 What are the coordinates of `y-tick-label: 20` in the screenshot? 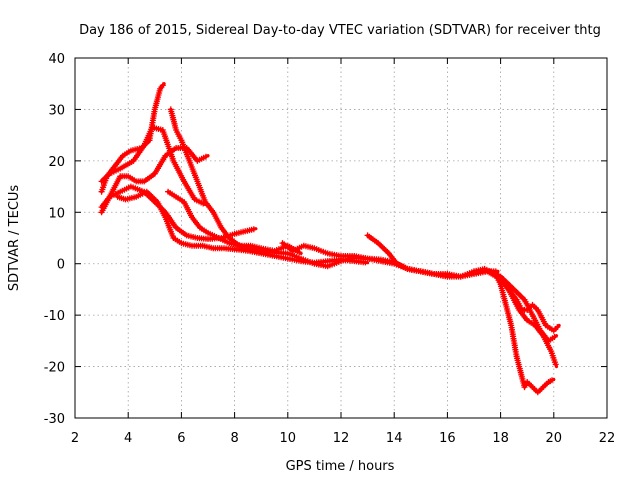 It's located at (56, 162).